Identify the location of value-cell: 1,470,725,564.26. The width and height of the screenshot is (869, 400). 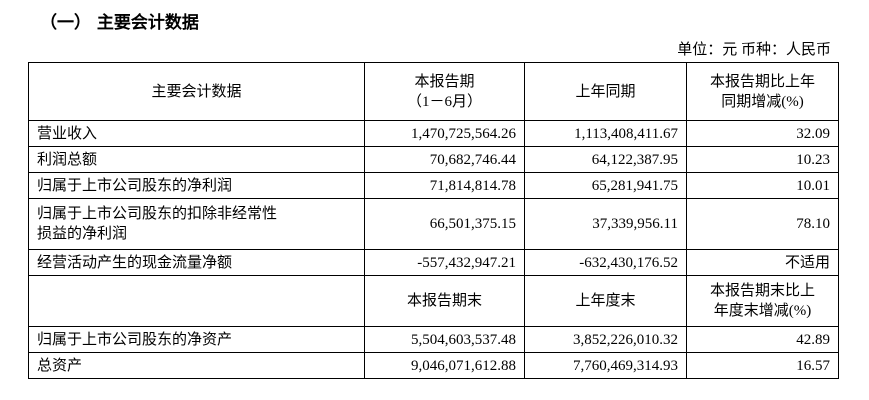
(444, 133).